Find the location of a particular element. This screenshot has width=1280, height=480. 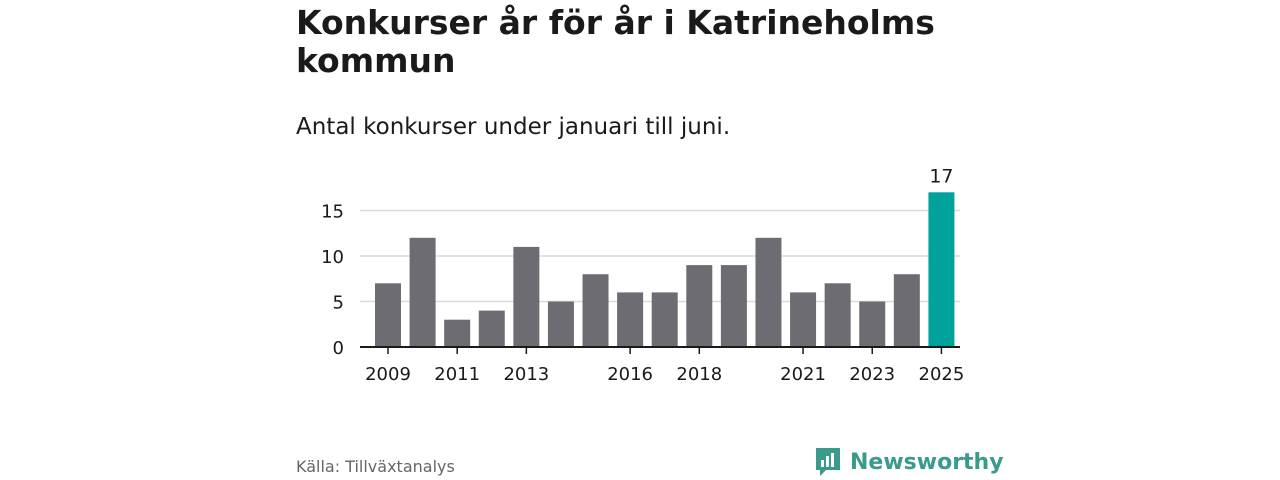

y-tick-label-0: 0 is located at coordinates (338, 348).